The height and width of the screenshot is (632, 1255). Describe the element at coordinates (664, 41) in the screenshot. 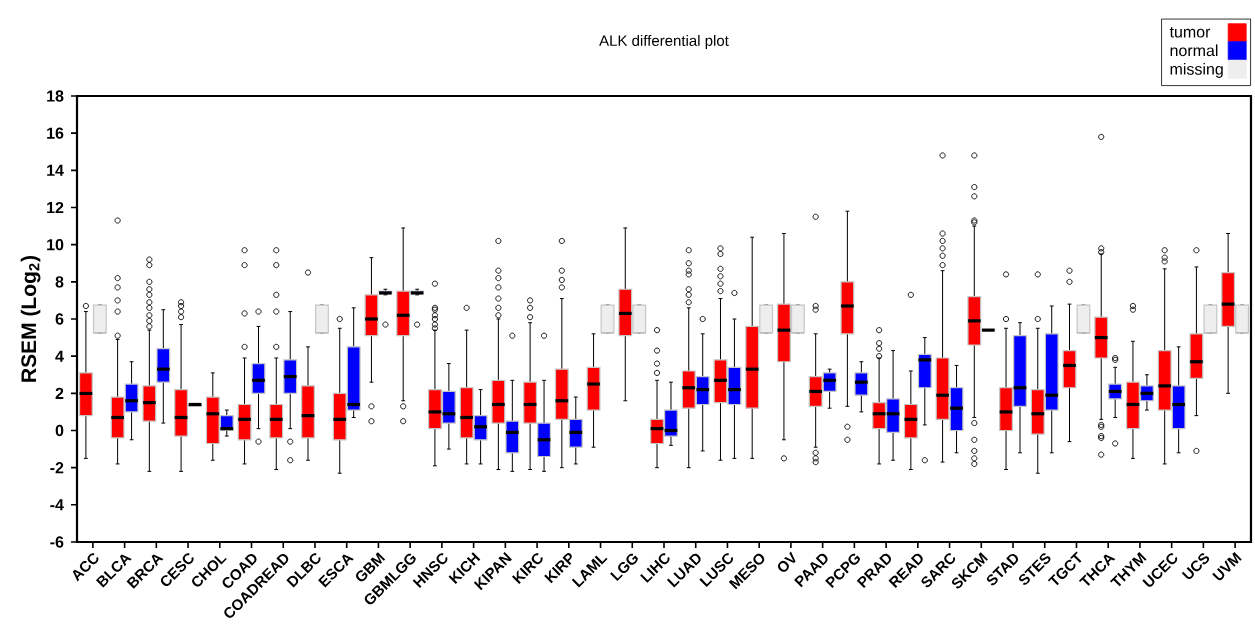

I see `chart-title: ALK differential plot` at that location.